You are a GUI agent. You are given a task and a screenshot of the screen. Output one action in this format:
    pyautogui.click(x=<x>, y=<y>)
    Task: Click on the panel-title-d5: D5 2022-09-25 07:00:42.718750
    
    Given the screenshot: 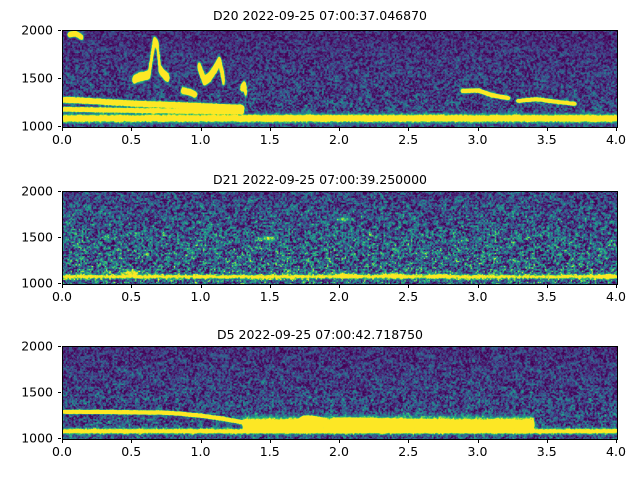 What is the action you would take?
    pyautogui.click(x=320, y=334)
    